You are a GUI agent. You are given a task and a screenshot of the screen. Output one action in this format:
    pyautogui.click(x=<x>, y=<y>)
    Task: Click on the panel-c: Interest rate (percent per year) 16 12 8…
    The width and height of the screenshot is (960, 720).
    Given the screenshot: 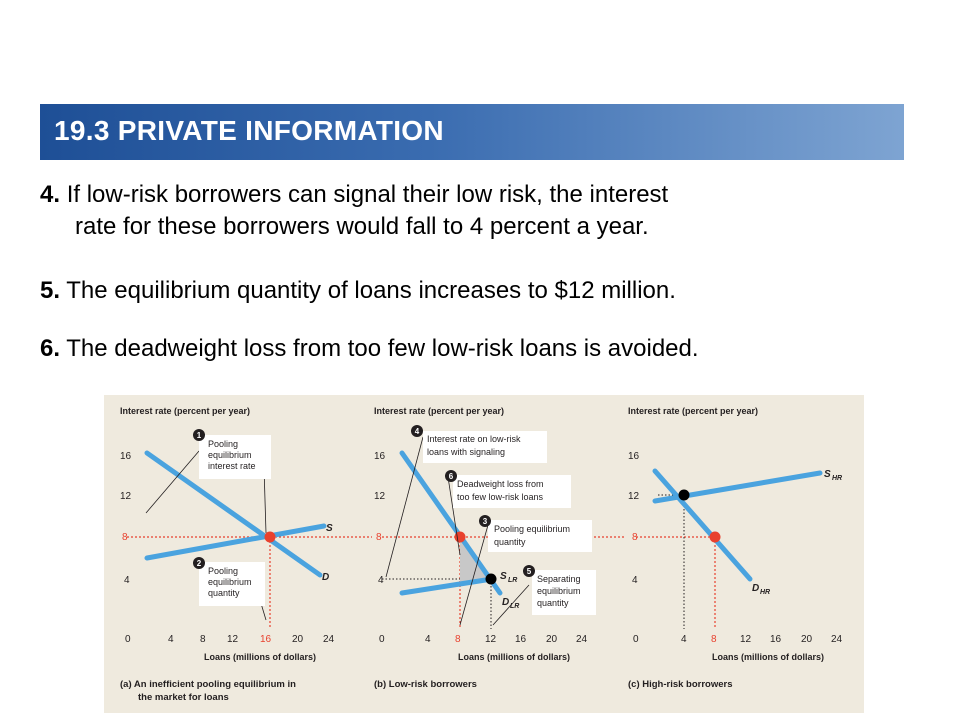 What is the action you would take?
    pyautogui.click(x=735, y=548)
    